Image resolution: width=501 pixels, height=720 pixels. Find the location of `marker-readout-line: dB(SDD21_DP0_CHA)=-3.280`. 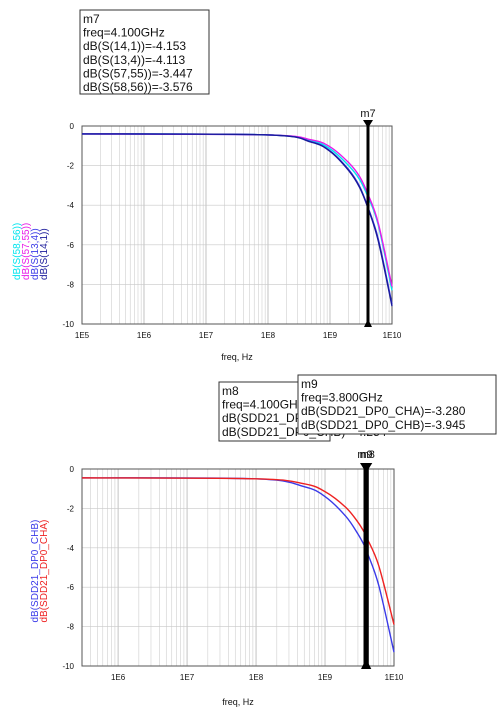

marker-readout-line: dB(SDD21_DP0_CHA)=-3.280 is located at coordinates (383, 411).